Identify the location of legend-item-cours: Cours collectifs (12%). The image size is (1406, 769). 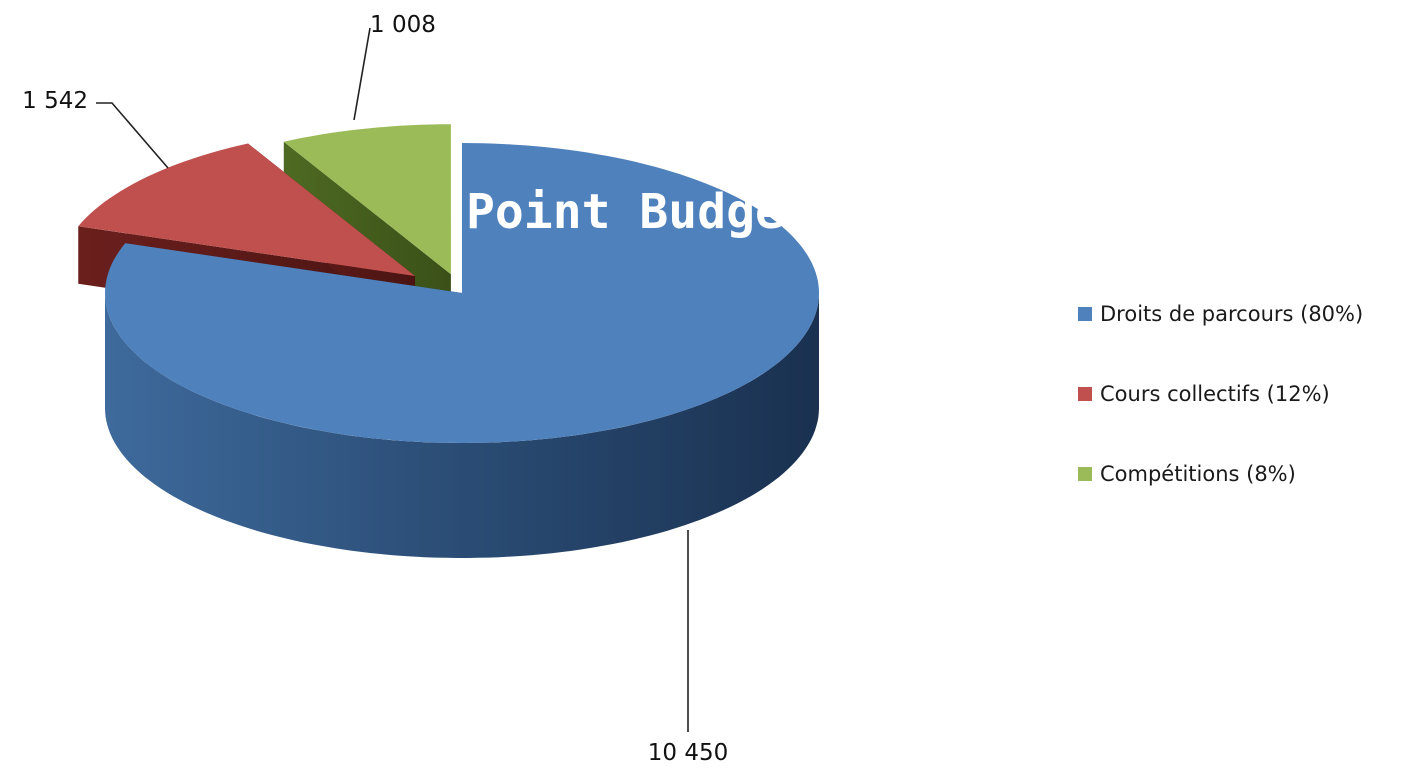
(1220, 394).